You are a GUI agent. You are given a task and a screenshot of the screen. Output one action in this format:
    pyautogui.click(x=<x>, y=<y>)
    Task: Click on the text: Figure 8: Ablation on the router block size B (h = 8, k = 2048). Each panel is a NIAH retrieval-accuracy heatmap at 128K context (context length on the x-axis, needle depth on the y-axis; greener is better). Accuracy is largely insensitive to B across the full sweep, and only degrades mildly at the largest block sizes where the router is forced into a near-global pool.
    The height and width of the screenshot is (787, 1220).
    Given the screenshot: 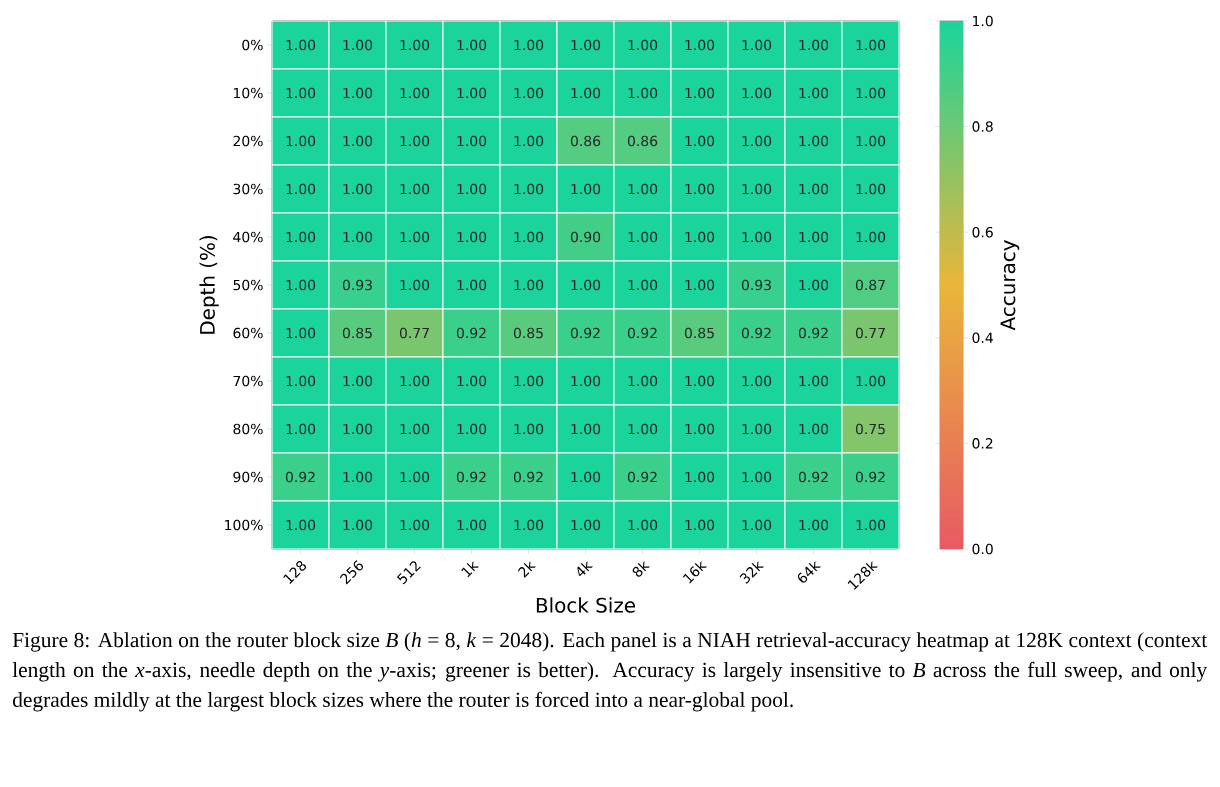 What is the action you would take?
    pyautogui.click(x=610, y=672)
    